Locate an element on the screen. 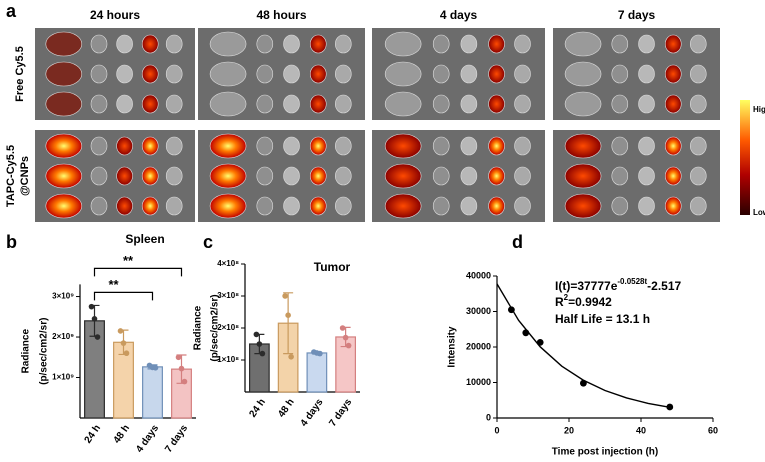  x-tick-label: 60 is located at coordinates (713, 430).